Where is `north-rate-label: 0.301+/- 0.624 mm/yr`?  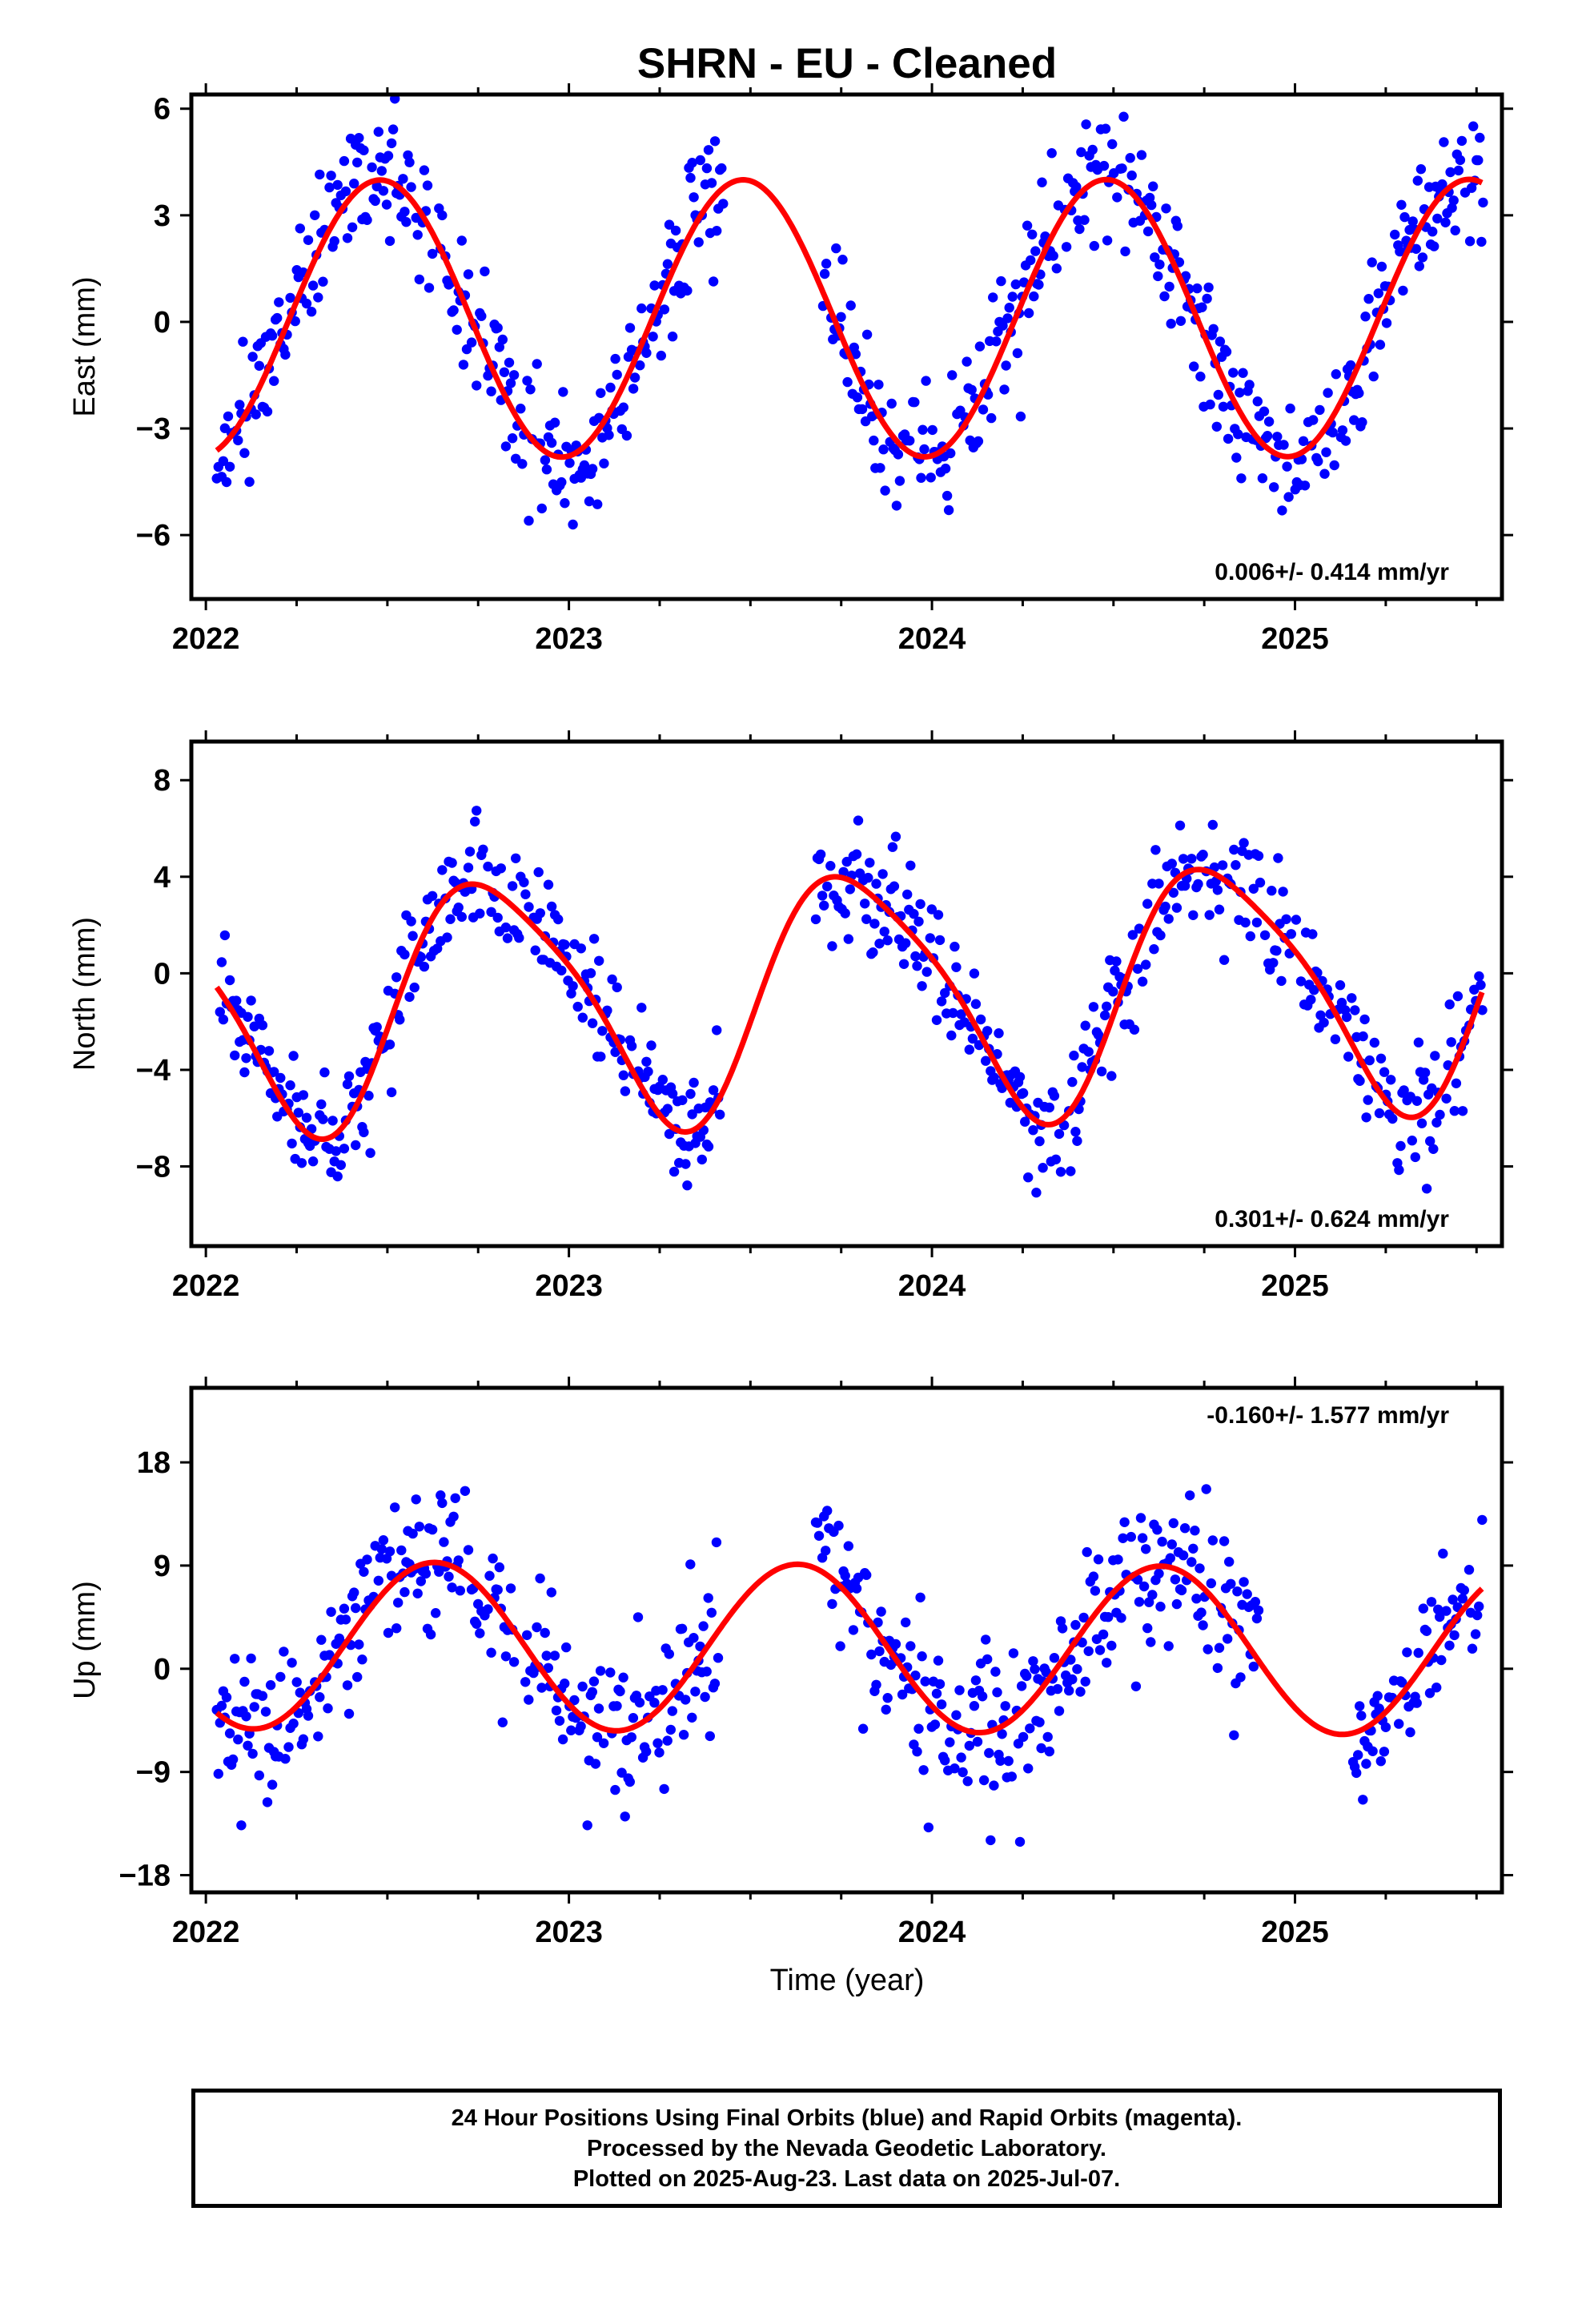 north-rate-label: 0.301+/- 0.624 mm/yr is located at coordinates (1332, 1219).